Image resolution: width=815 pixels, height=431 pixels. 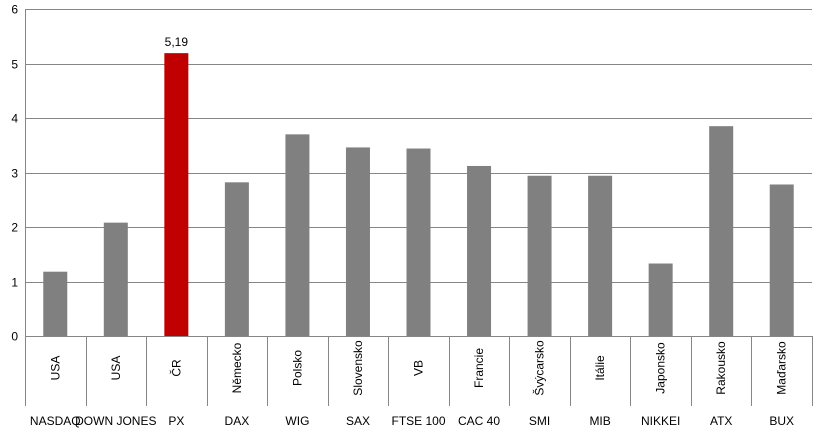 What do you see at coordinates (176, 421) in the screenshot?
I see `x-tick-label-index: PX` at bounding box center [176, 421].